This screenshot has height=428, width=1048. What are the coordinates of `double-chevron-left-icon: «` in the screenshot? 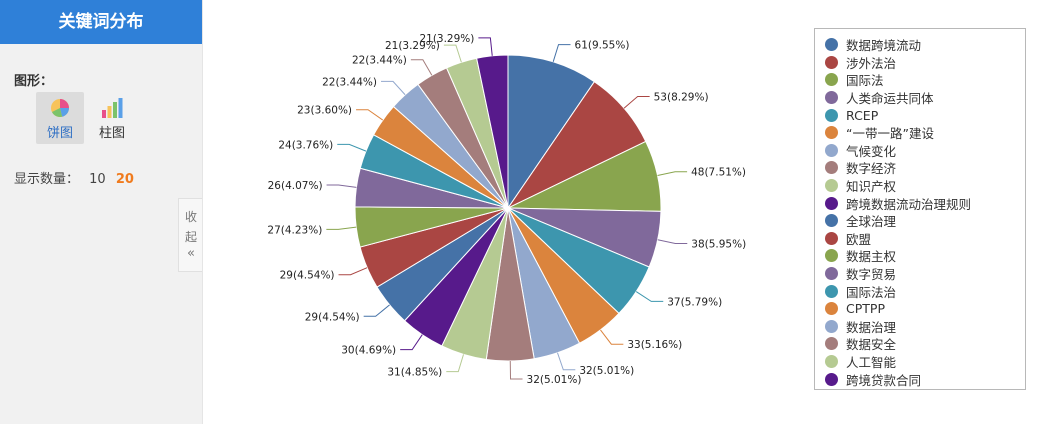 It's located at (191, 253).